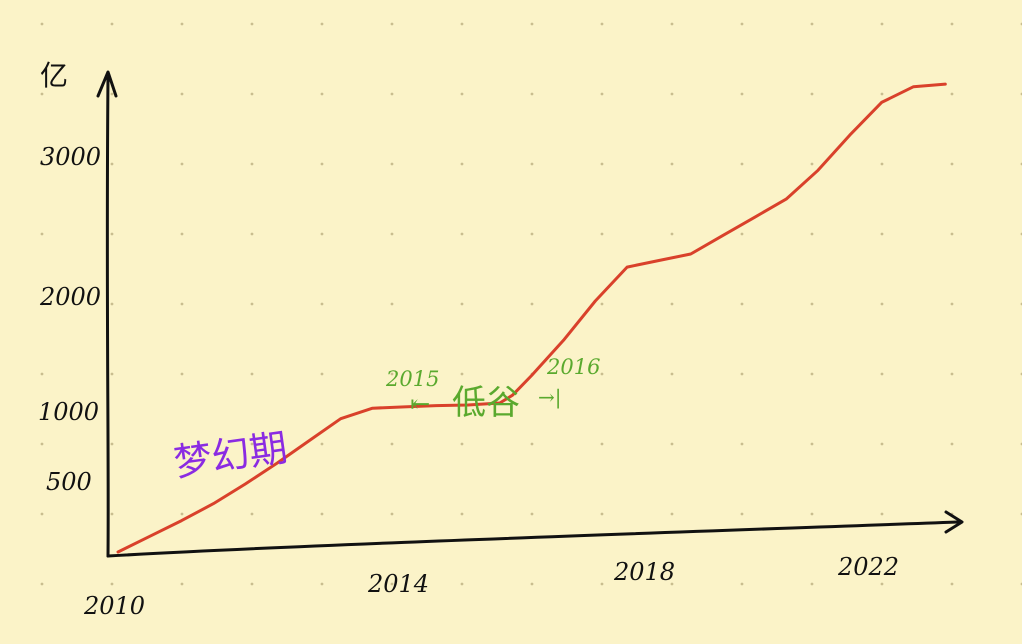  What do you see at coordinates (398, 584) in the screenshot?
I see `x-tick-label-2014: 2014` at bounding box center [398, 584].